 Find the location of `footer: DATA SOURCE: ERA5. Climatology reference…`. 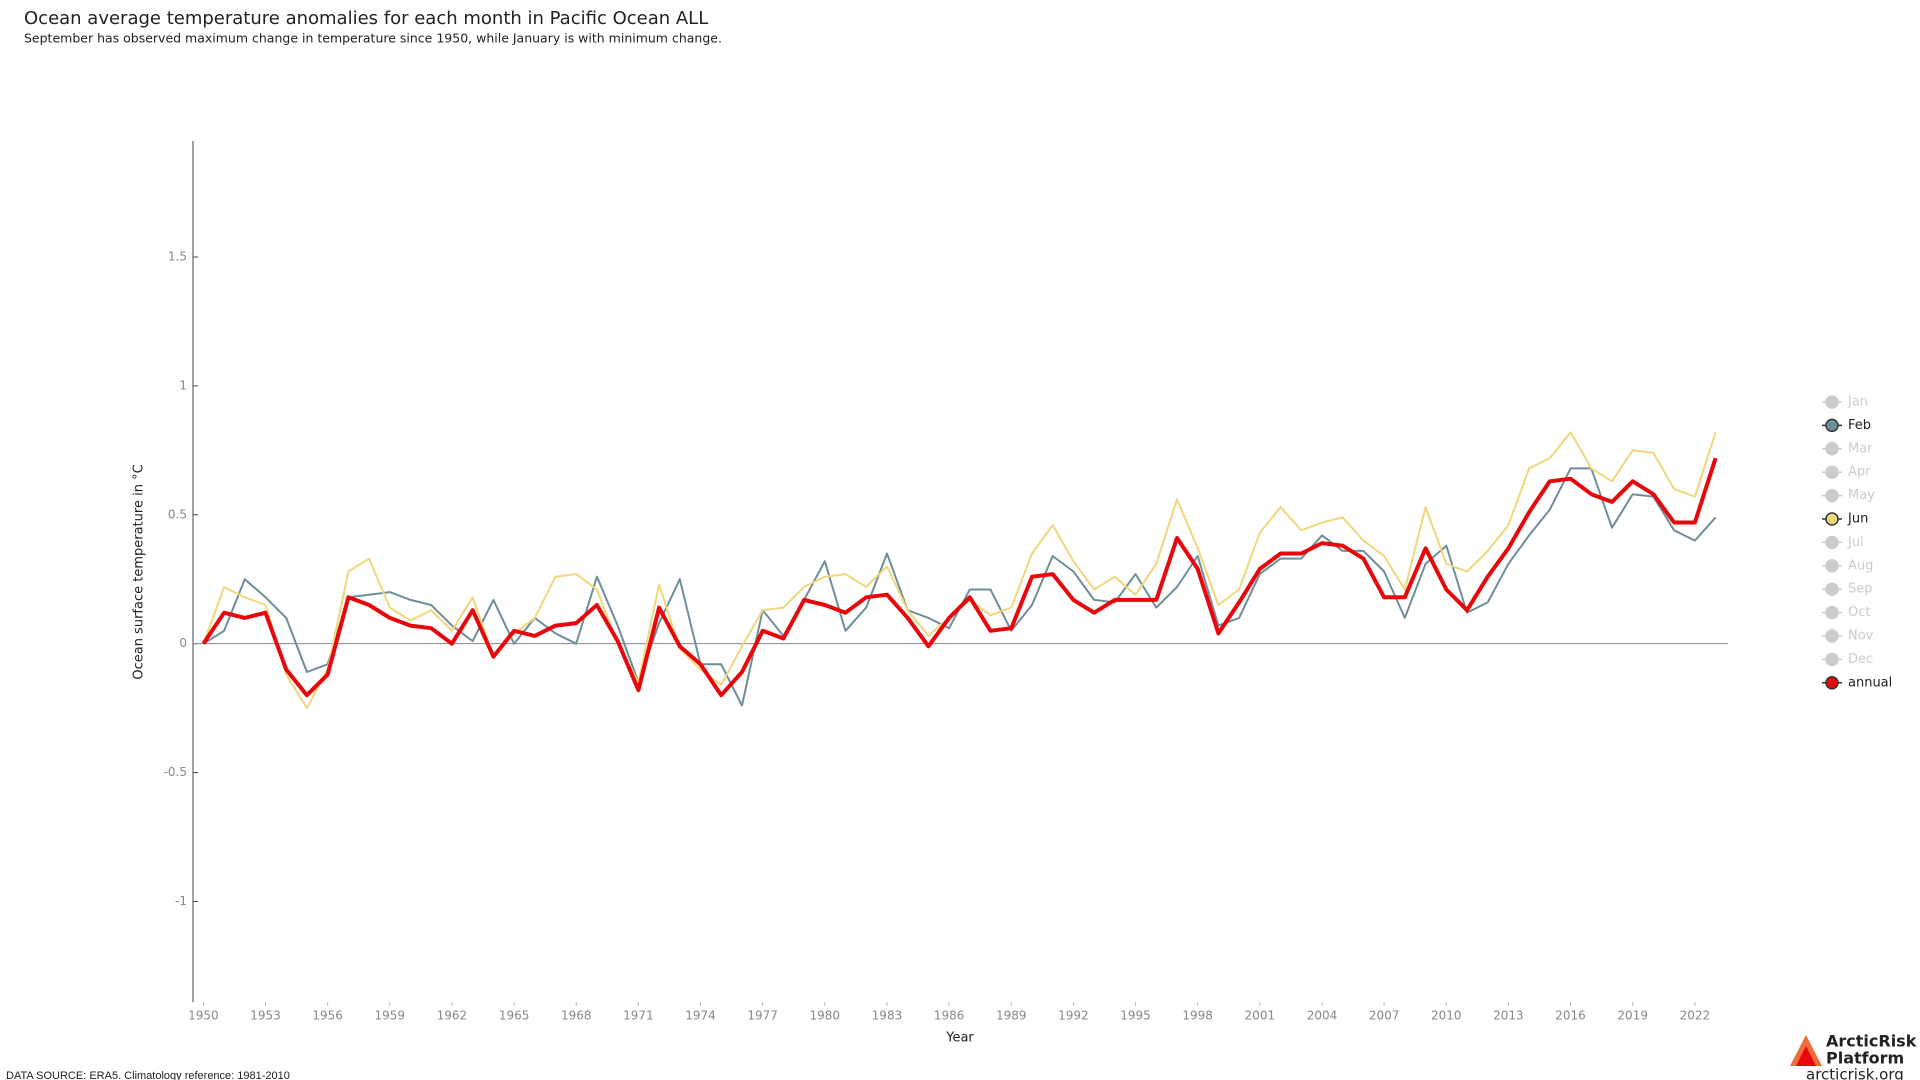

footer: DATA SOURCE: ERA5. Climatology reference… is located at coordinates (148, 1075).